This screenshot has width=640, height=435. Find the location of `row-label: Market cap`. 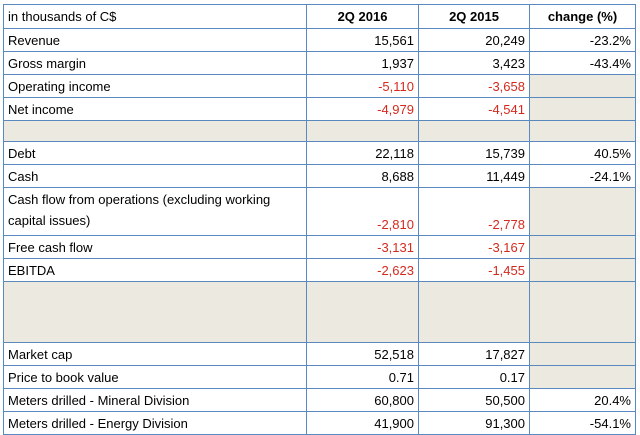

row-label: Market cap is located at coordinates (155, 354).